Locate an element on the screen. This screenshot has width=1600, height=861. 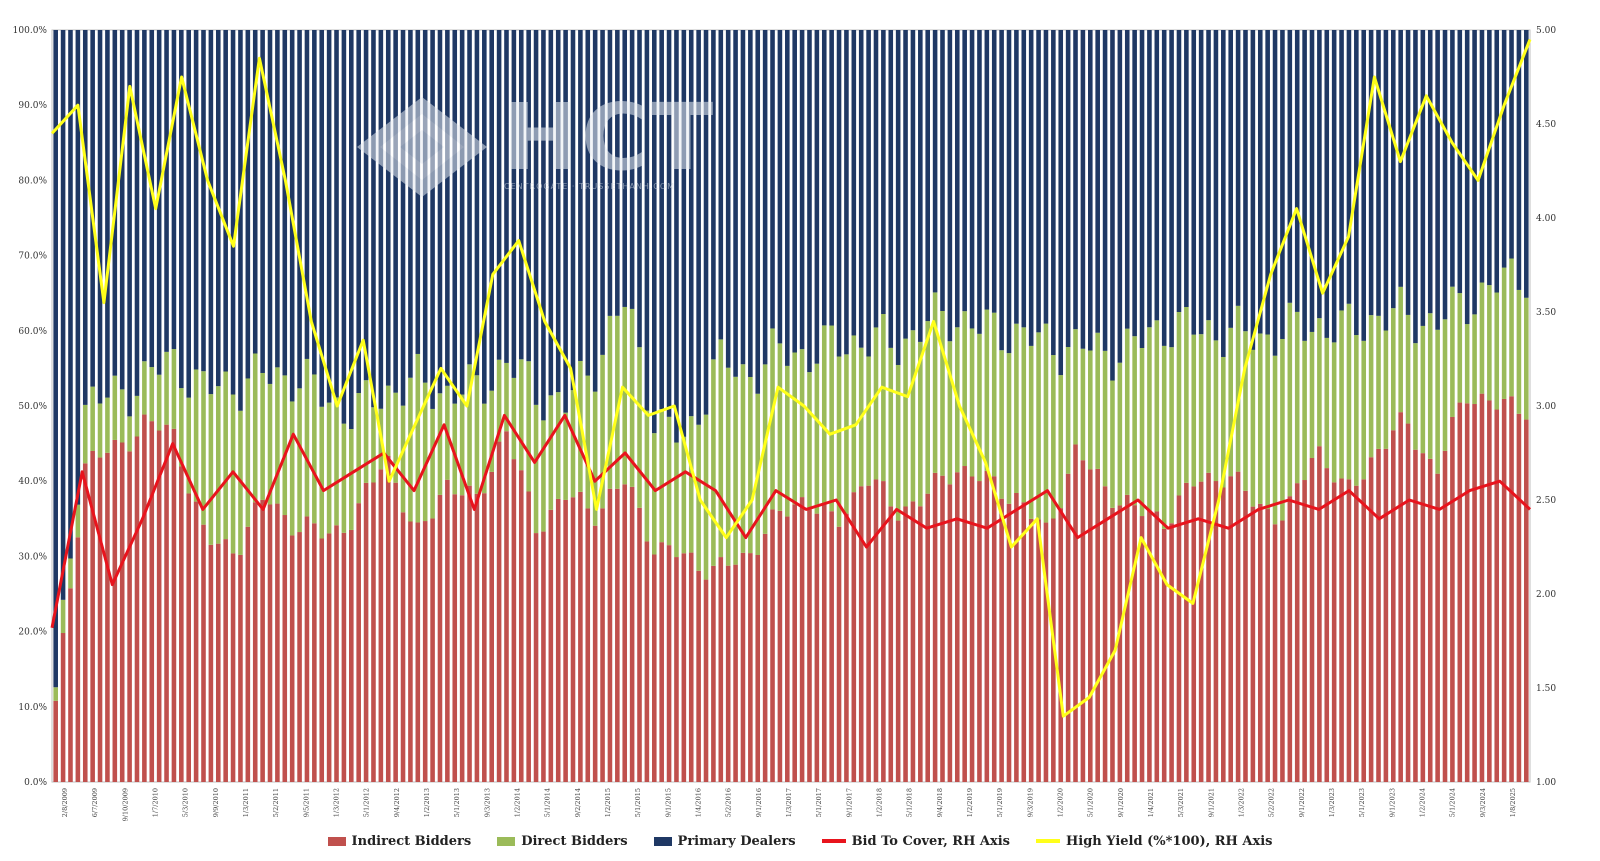
x-tick-label: 9/4/2012 is located at coordinates (397, 802).